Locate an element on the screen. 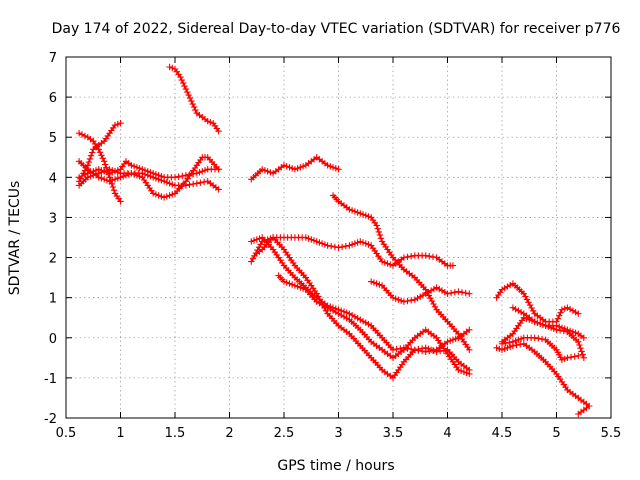 The image size is (640, 480). y-tick-label: -1 is located at coordinates (50, 379).